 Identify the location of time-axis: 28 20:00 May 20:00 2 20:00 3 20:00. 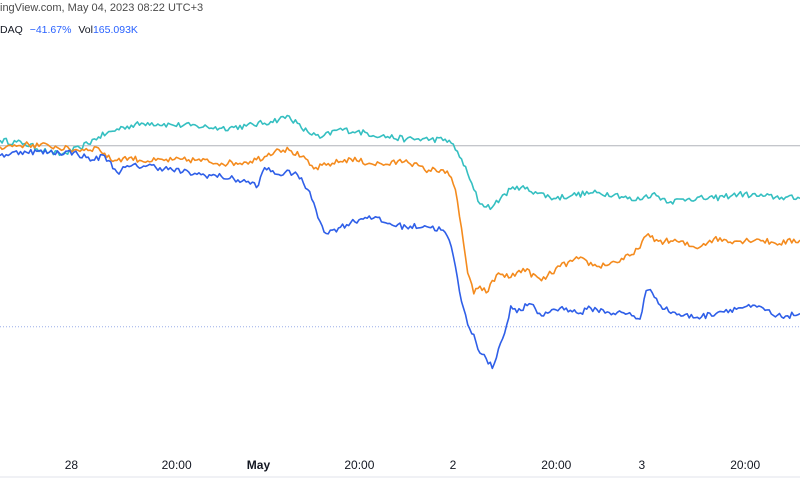
(413, 465).